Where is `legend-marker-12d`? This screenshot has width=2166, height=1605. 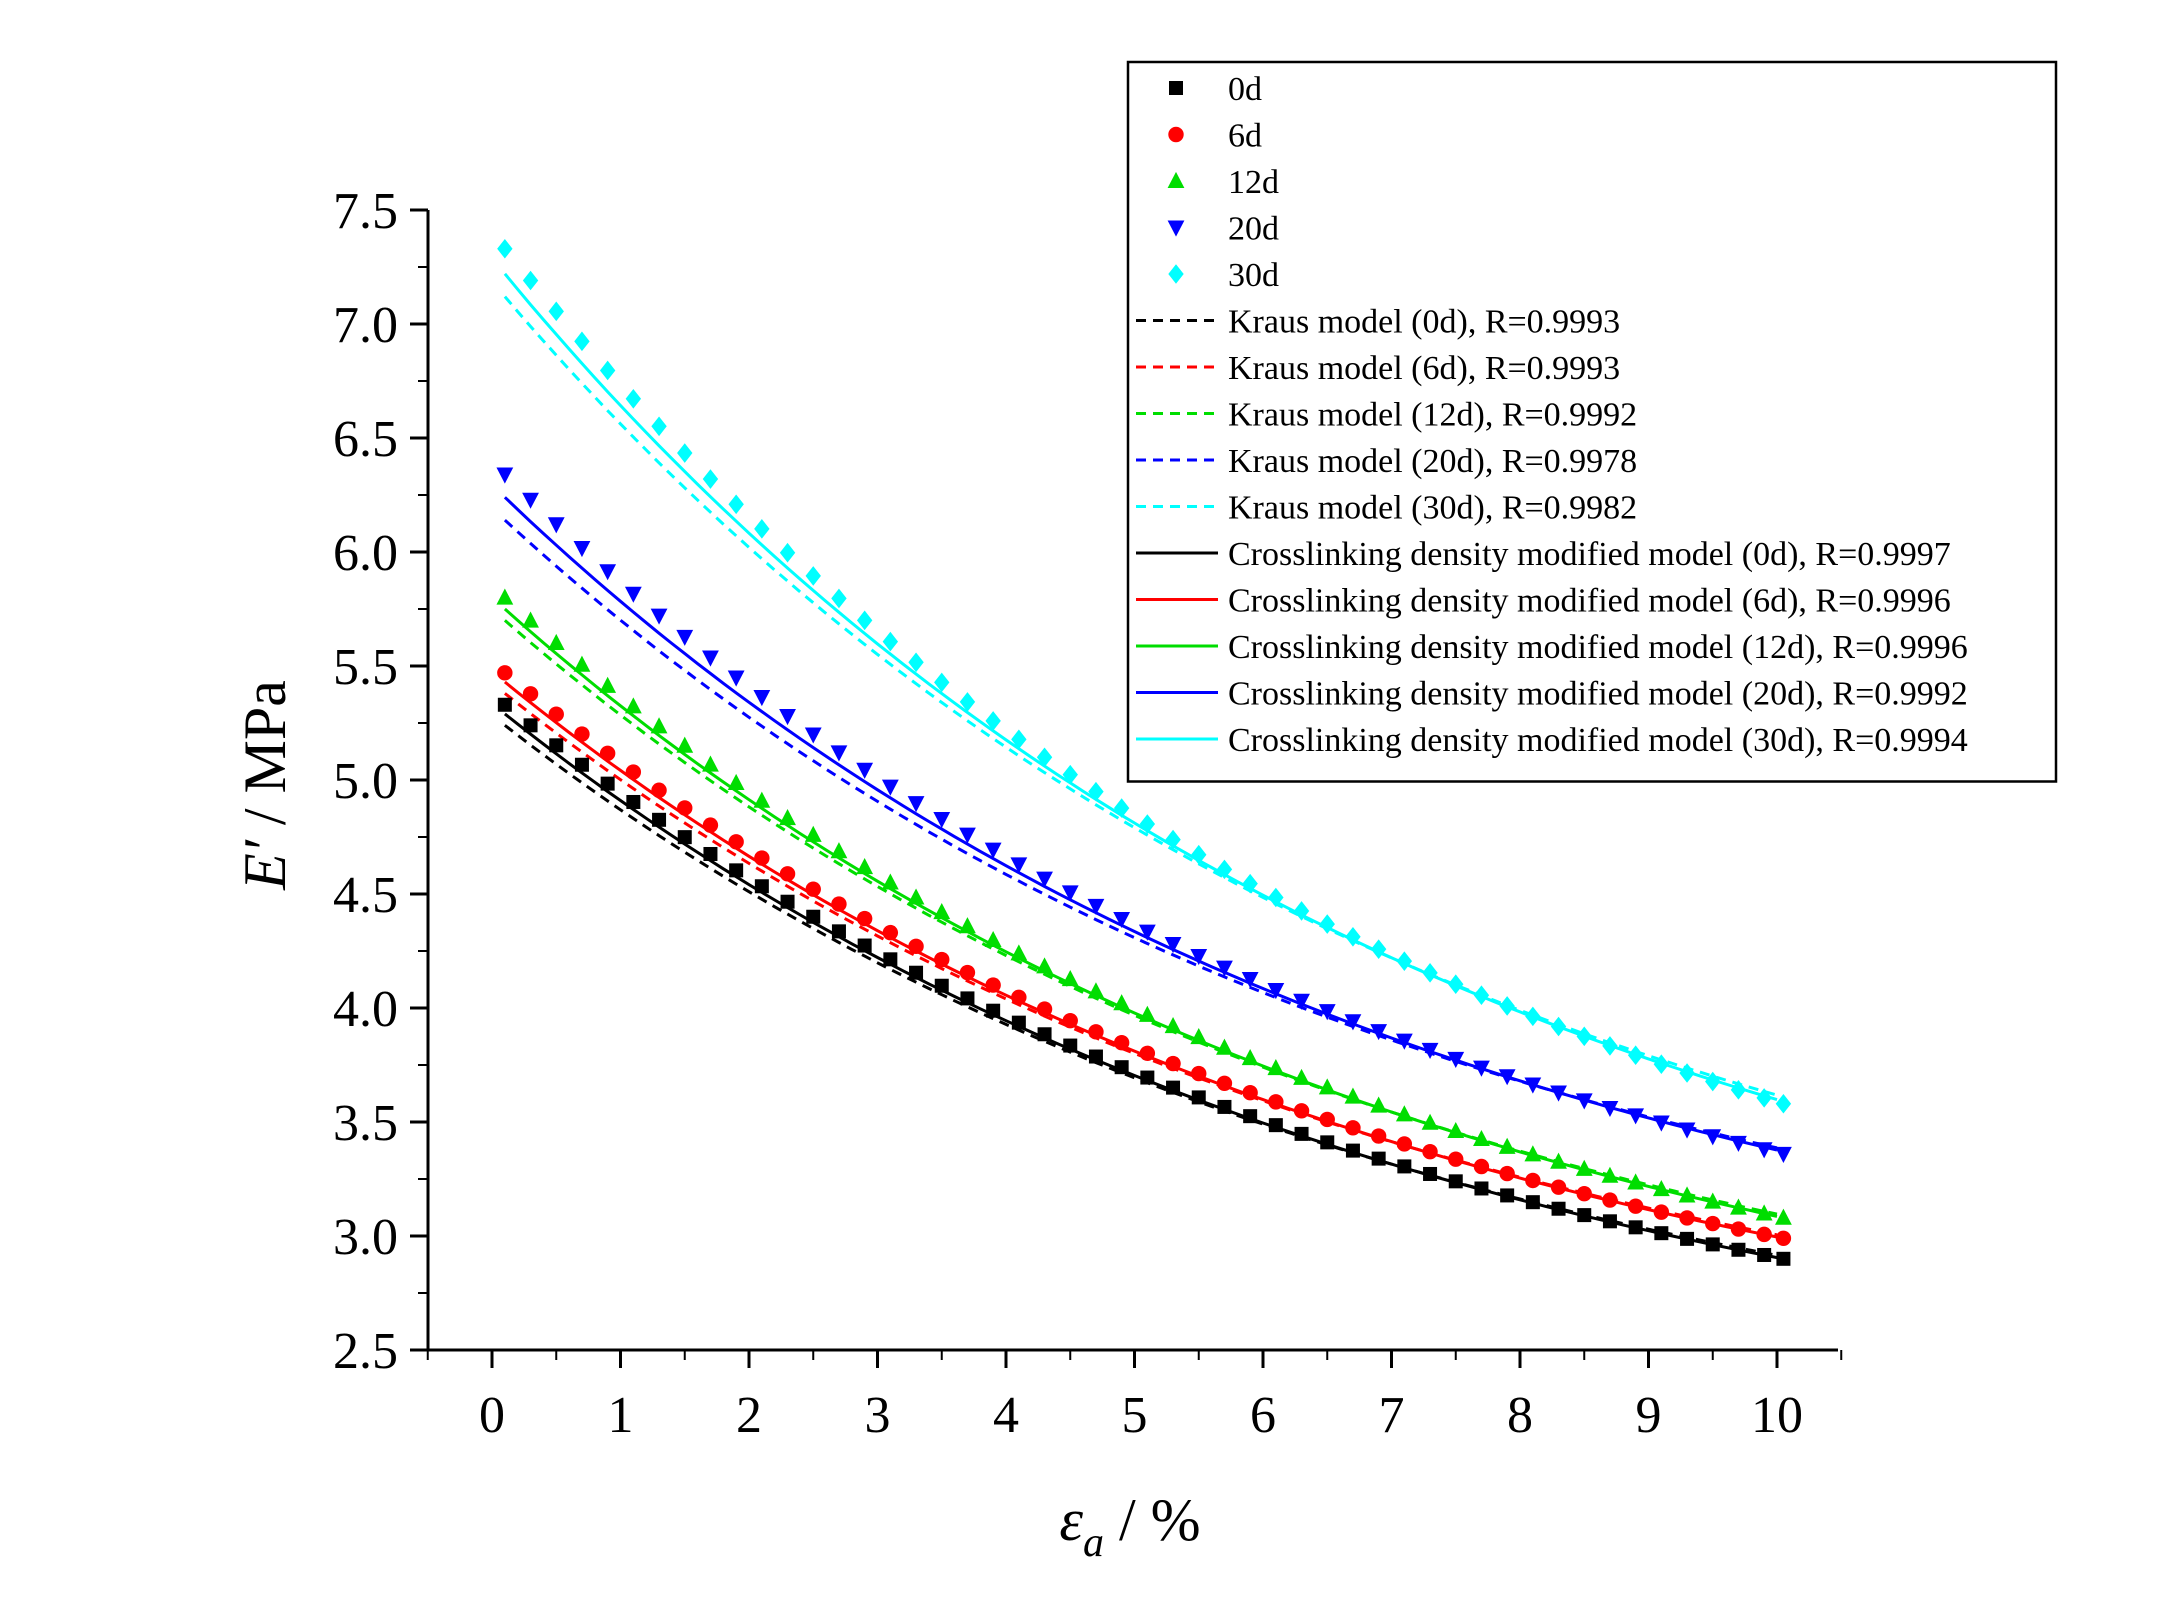
legend-marker-12d is located at coordinates (1176, 179).